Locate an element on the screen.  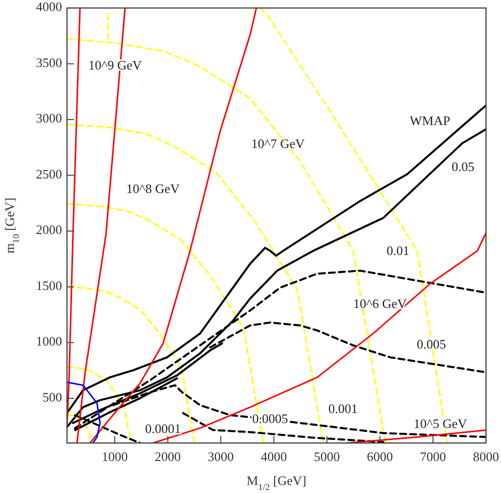
y-tick-label: 1500 is located at coordinates (49, 285).